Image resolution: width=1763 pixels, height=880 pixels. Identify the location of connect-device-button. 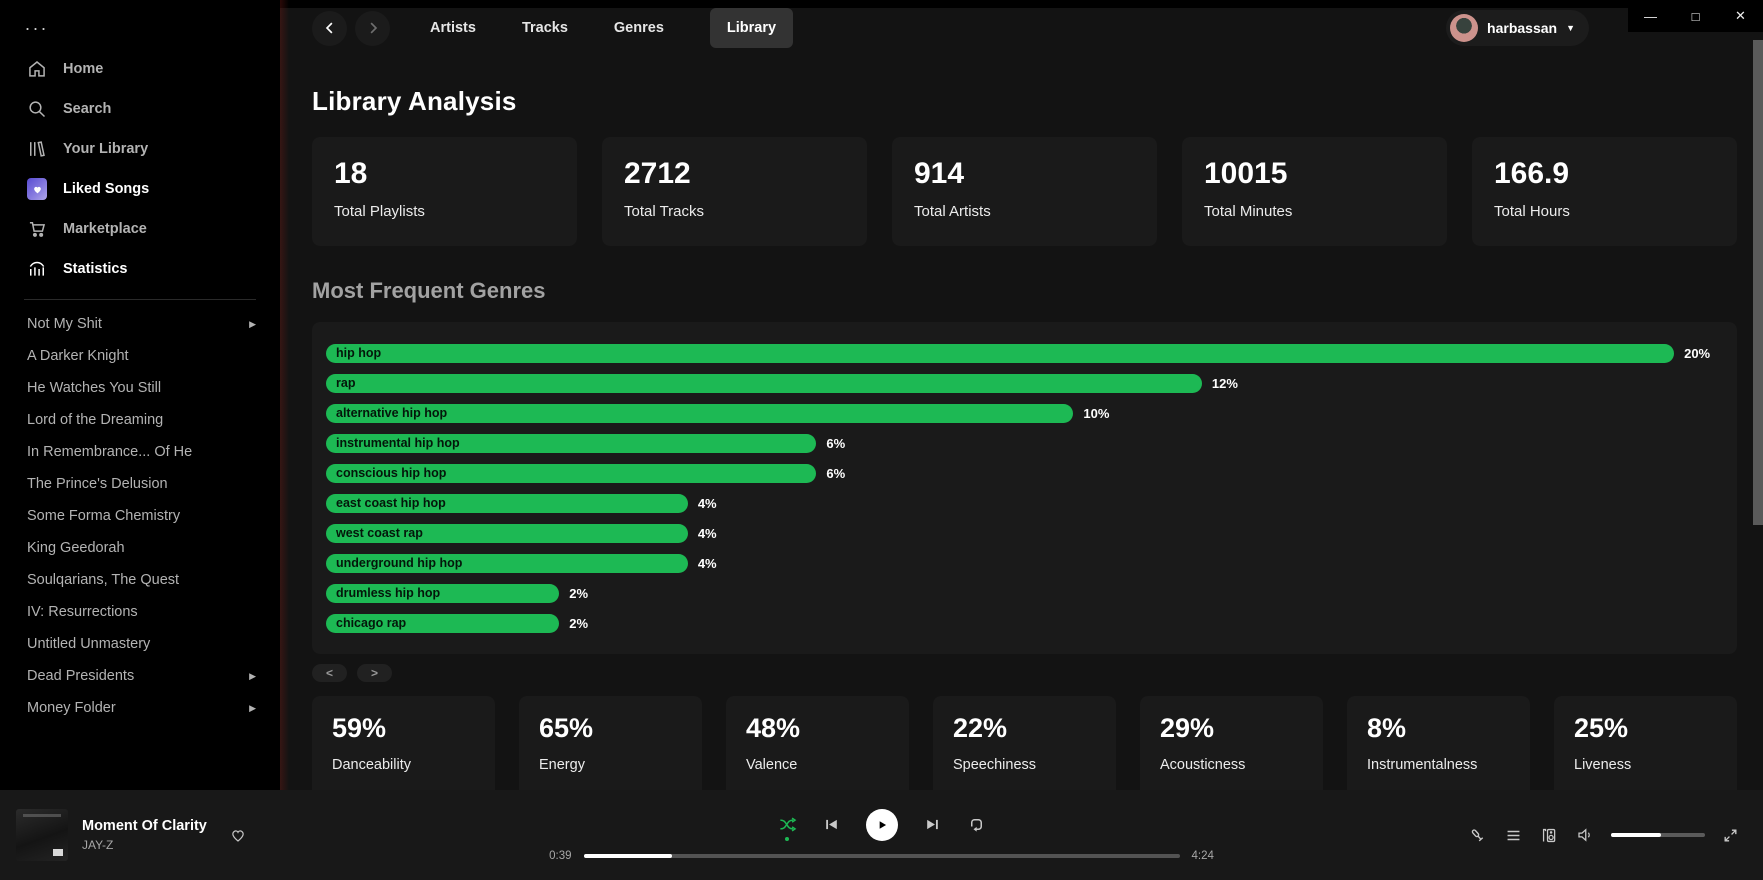
(1549, 835).